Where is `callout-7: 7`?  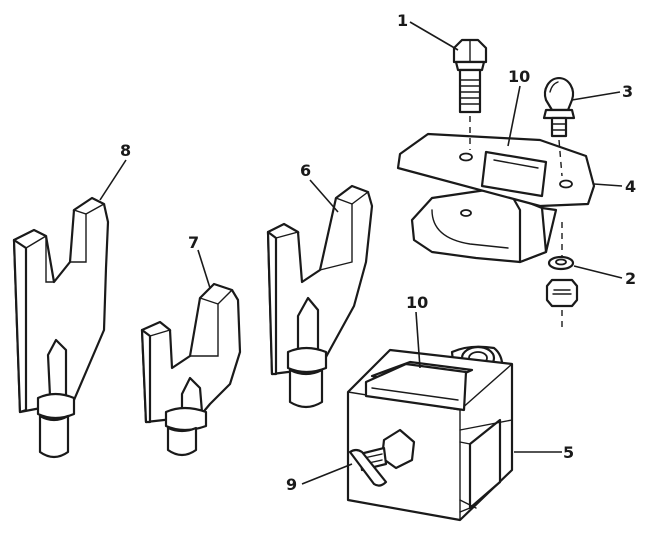
callout-7: 7 is located at coordinates (193, 242).